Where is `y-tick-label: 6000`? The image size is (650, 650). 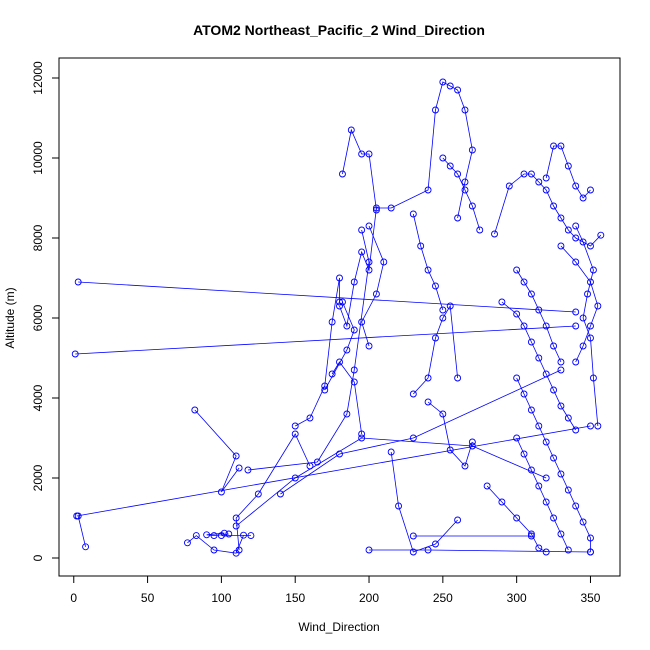
y-tick-label: 6000 is located at coordinates (38, 317).